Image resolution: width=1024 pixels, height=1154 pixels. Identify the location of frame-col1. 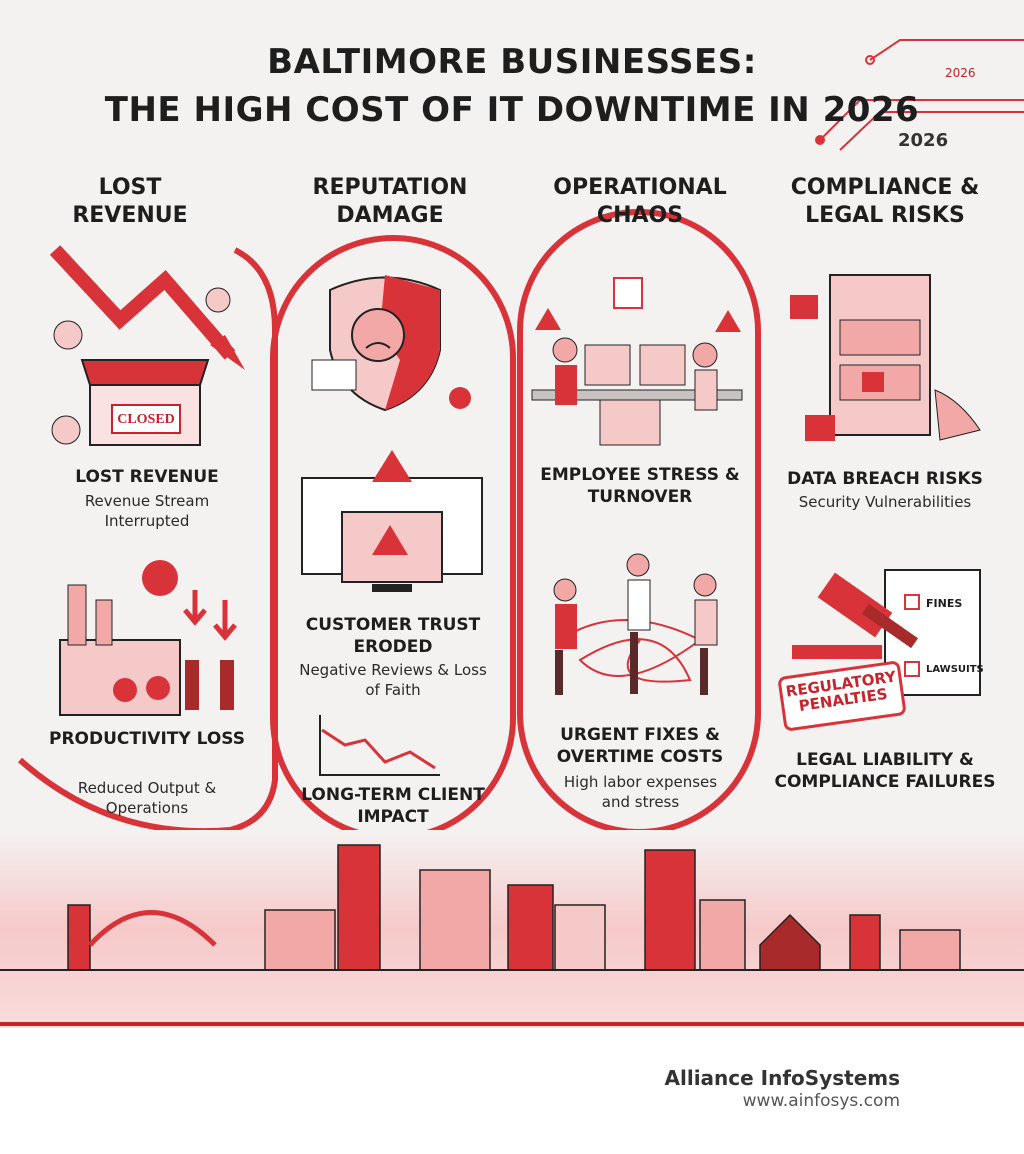
(148, 541).